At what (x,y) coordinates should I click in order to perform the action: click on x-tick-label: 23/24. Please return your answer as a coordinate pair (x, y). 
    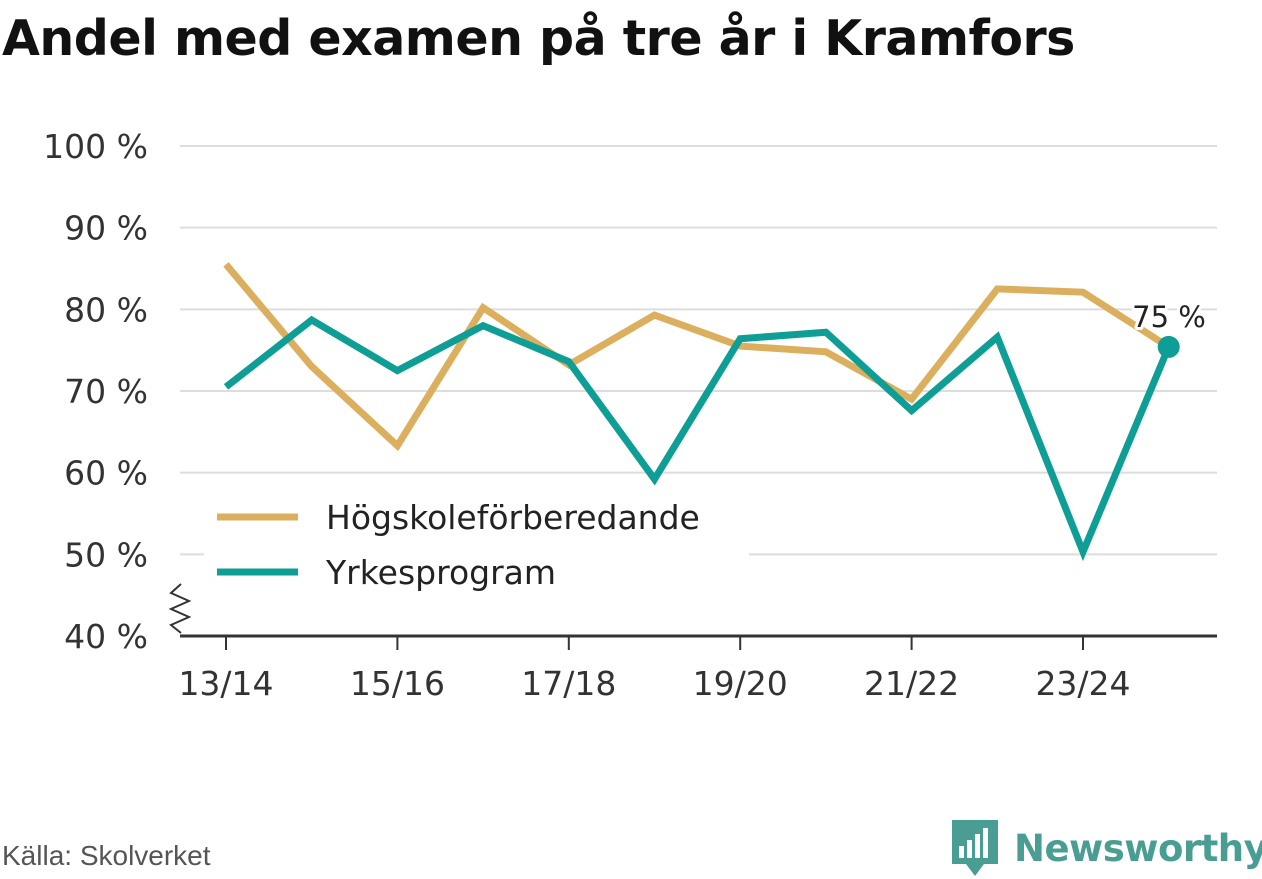
    Looking at the image, I should click on (1082, 683).